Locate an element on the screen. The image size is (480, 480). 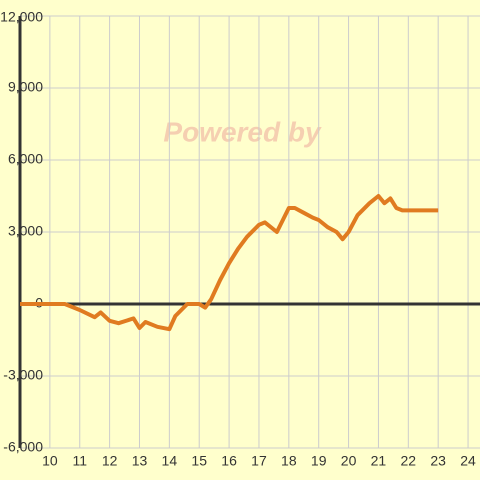
x-tick-label: 21 is located at coordinates (379, 461).